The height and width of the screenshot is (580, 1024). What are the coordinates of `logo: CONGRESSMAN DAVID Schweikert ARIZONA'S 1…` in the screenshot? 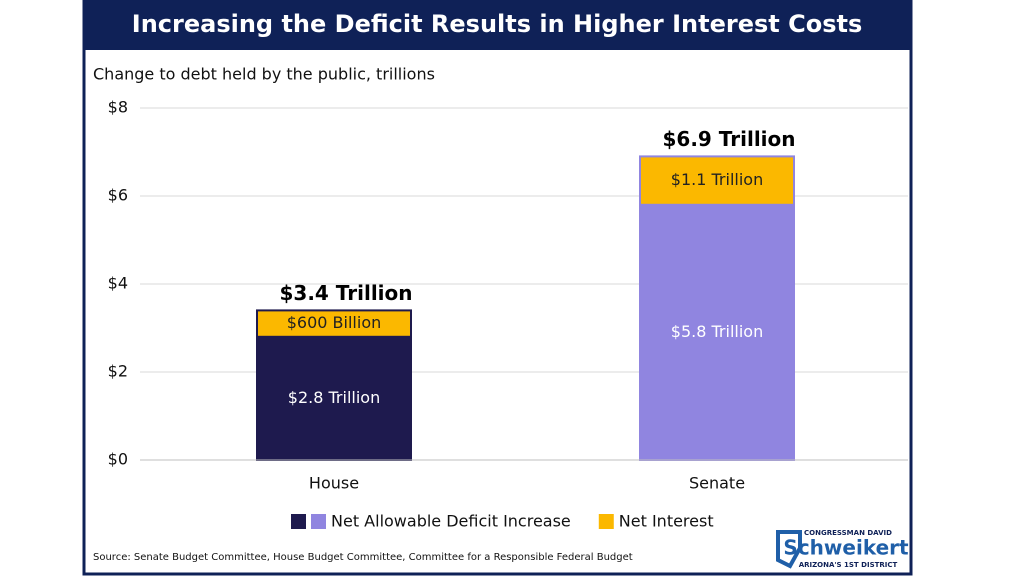 It's located at (842, 549).